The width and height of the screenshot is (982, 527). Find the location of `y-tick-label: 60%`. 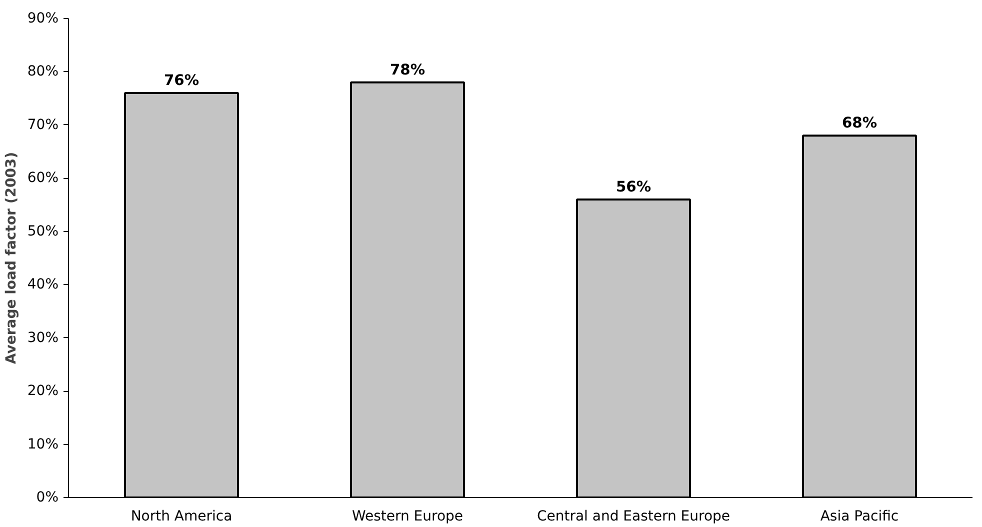

y-tick-label: 60% is located at coordinates (43, 178).